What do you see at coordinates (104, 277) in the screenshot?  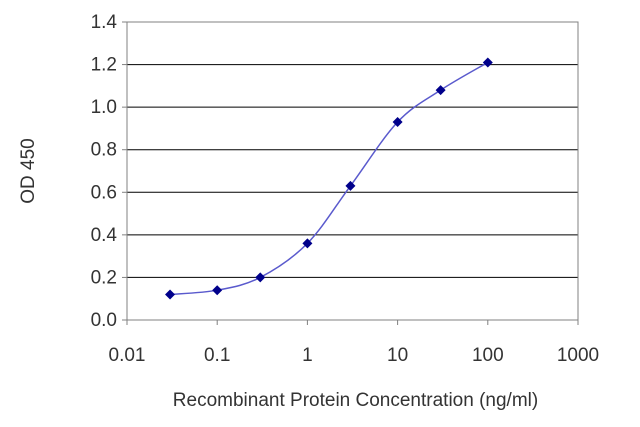 I see `y-tick-label-1: 0.2` at bounding box center [104, 277].